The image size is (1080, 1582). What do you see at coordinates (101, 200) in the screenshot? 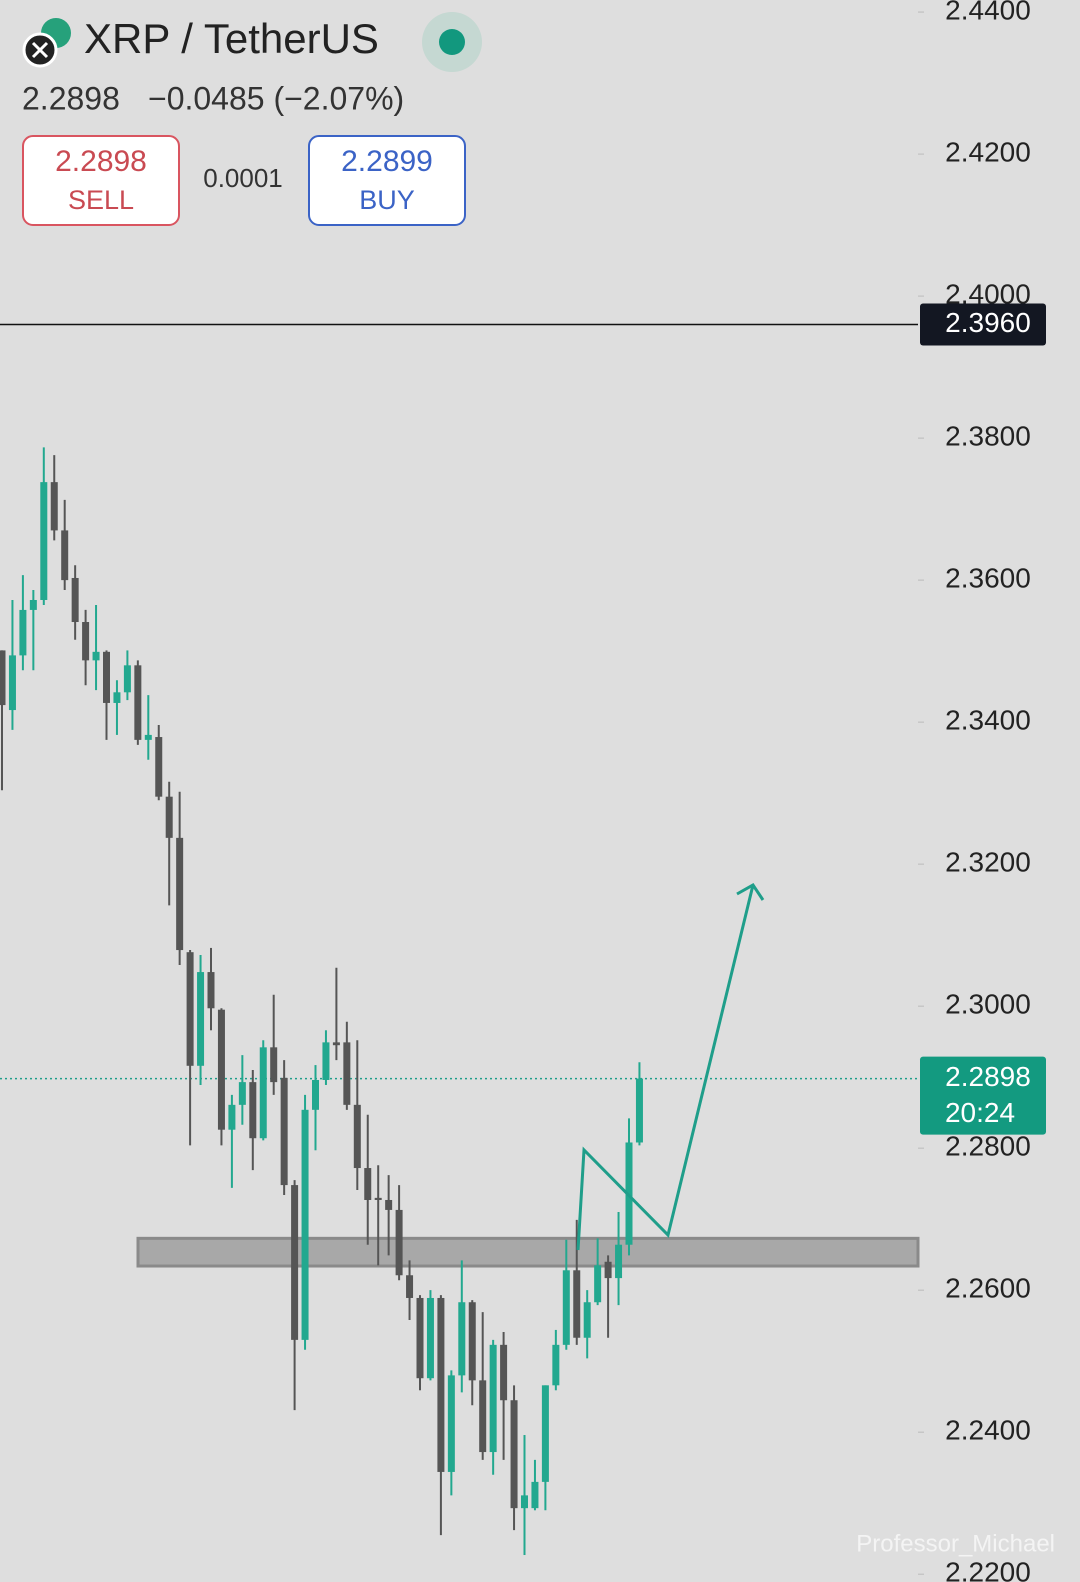
I see `sell-label: SELL` at bounding box center [101, 200].